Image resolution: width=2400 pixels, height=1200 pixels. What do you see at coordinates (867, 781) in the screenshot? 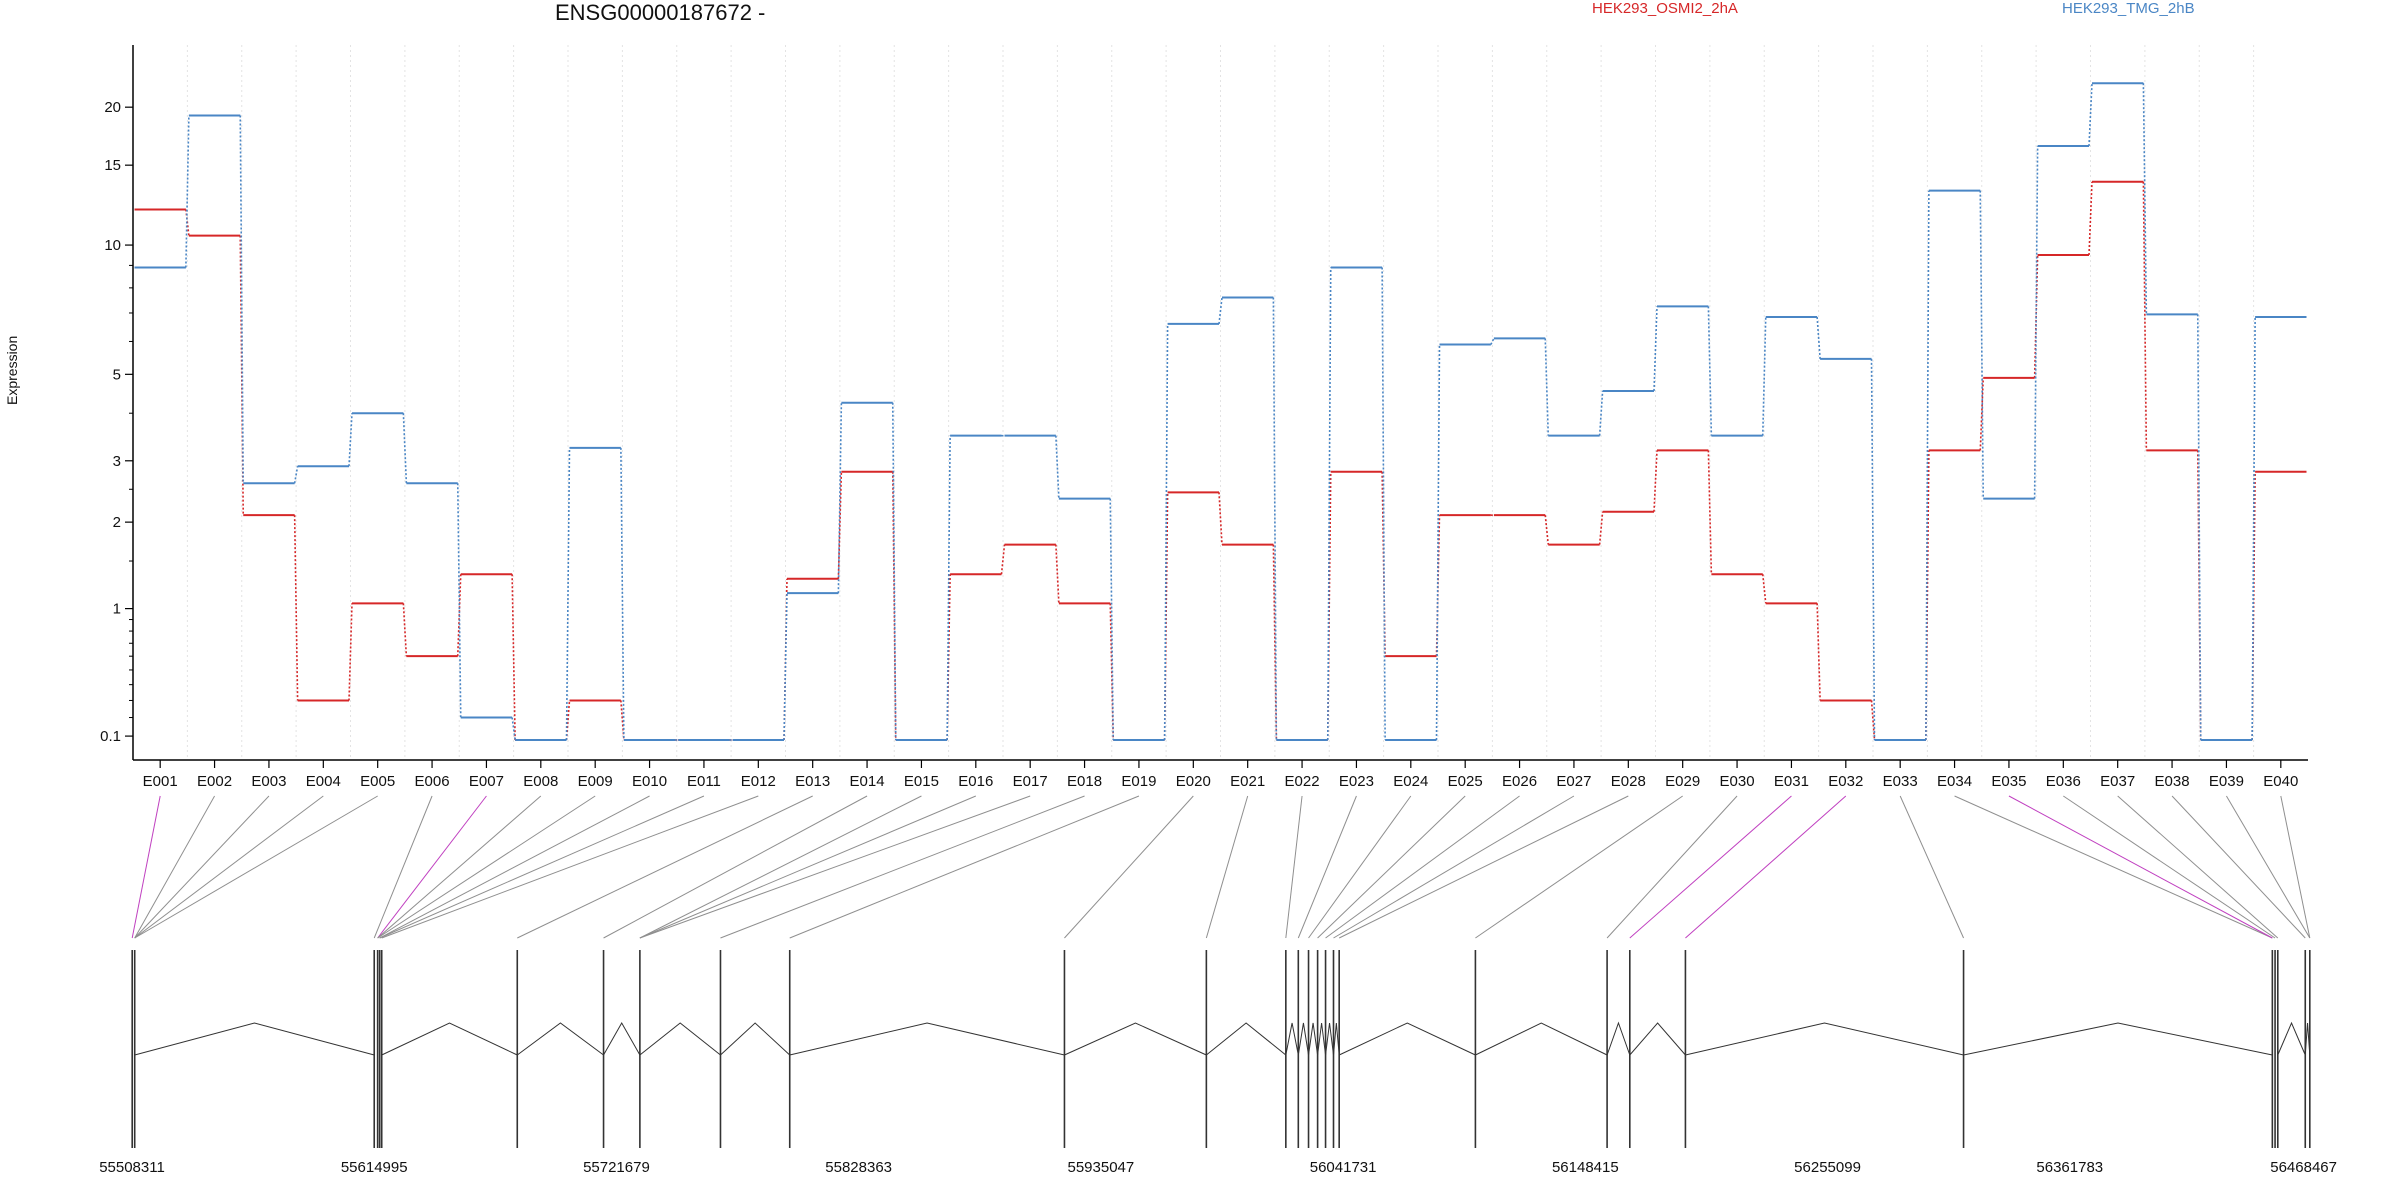
I see `x-tick-label: E014` at bounding box center [867, 781].